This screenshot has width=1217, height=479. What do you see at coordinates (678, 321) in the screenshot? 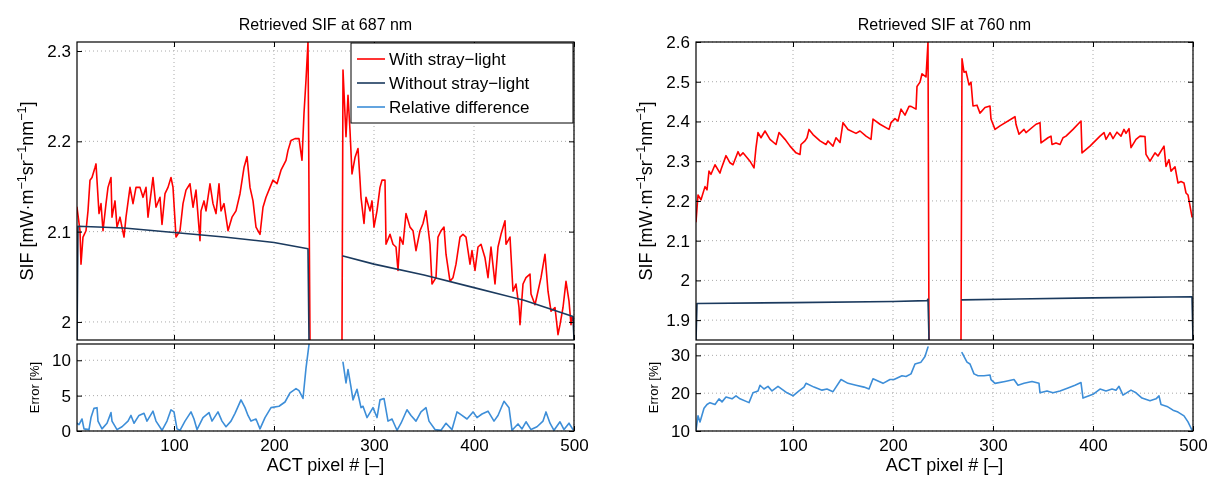
I see `y-tick-label: 1.9` at bounding box center [678, 321].